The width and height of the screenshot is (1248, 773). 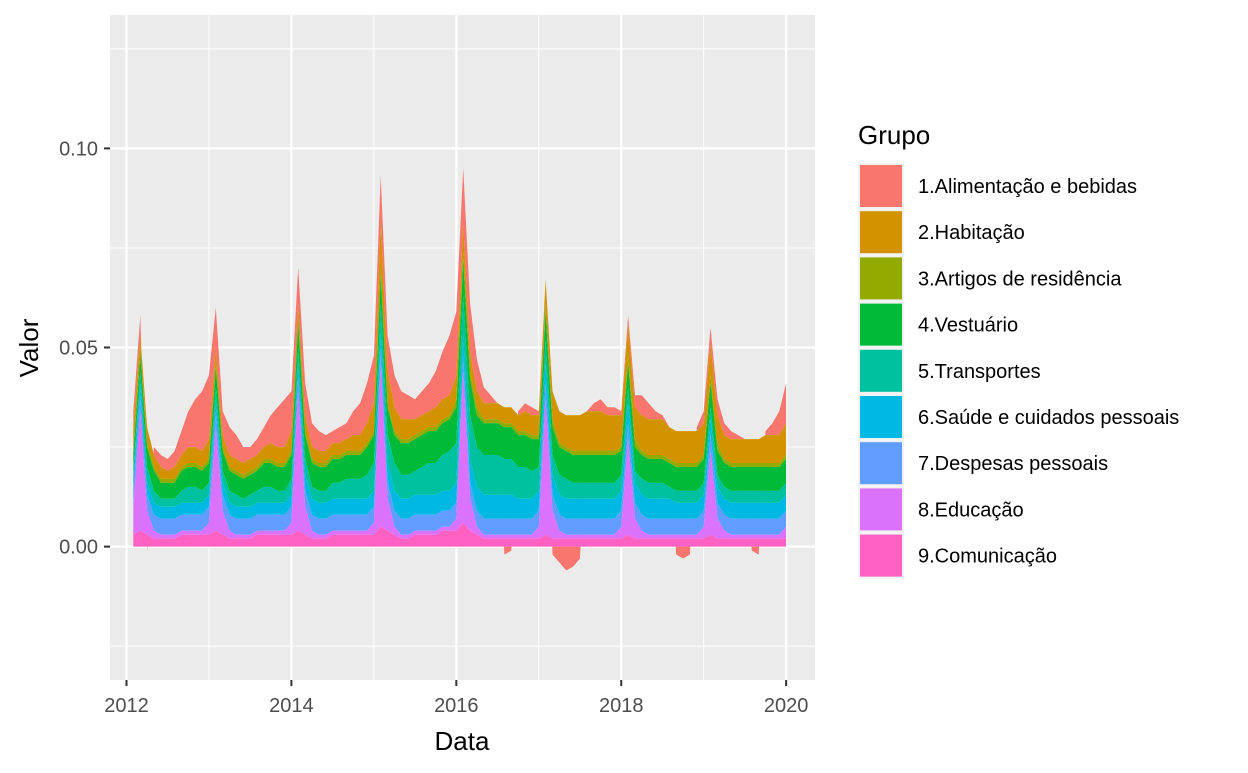 What do you see at coordinates (78, 349) in the screenshot?
I see `y-tick-label: 0.05` at bounding box center [78, 349].